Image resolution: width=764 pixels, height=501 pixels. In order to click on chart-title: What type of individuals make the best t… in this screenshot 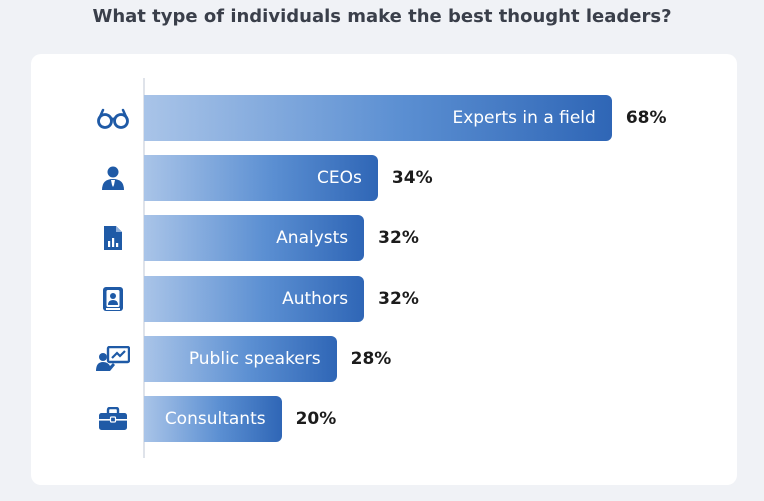, I will do `click(382, 16)`.